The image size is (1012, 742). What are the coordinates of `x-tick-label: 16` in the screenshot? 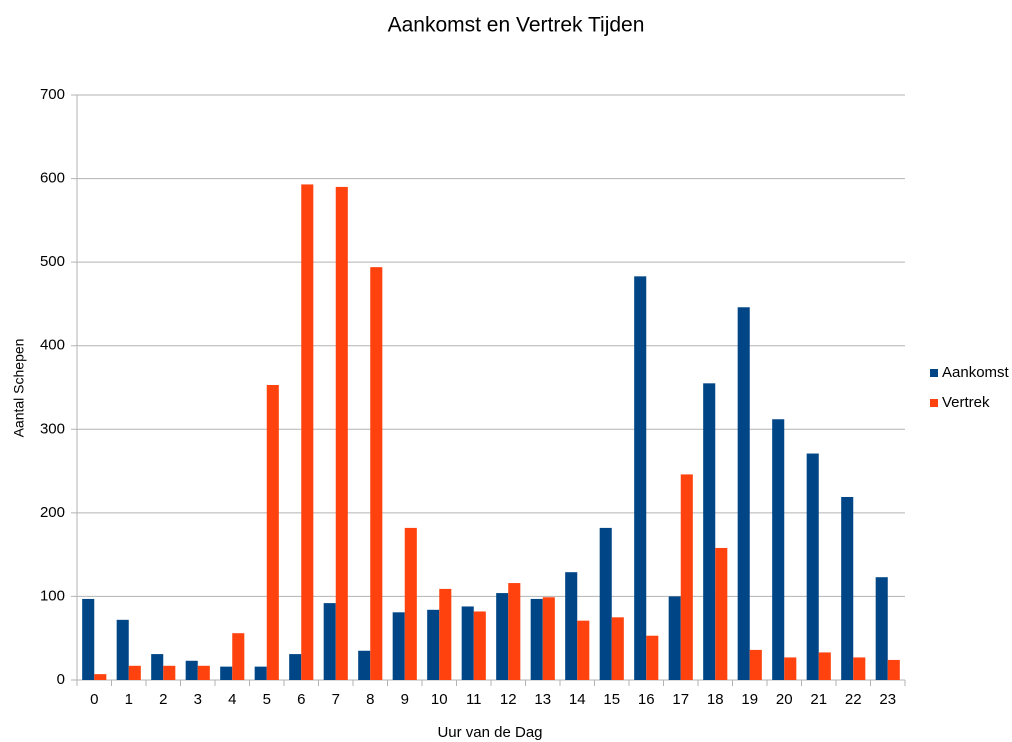 It's located at (646, 699).